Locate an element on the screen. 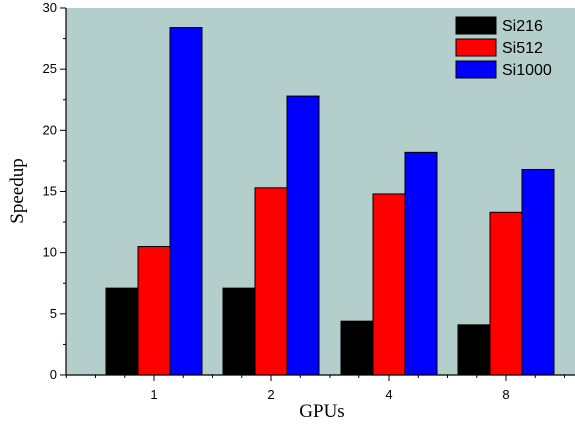 The image size is (575, 424). legend-label-si1000: Si1000 is located at coordinates (527, 70).